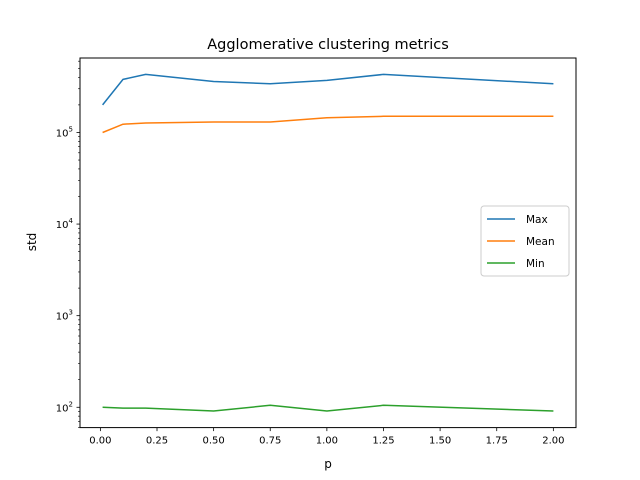 This screenshot has height=480, width=640. Describe the element at coordinates (64, 407) in the screenshot. I see `y-tick-label: 10²` at that location.